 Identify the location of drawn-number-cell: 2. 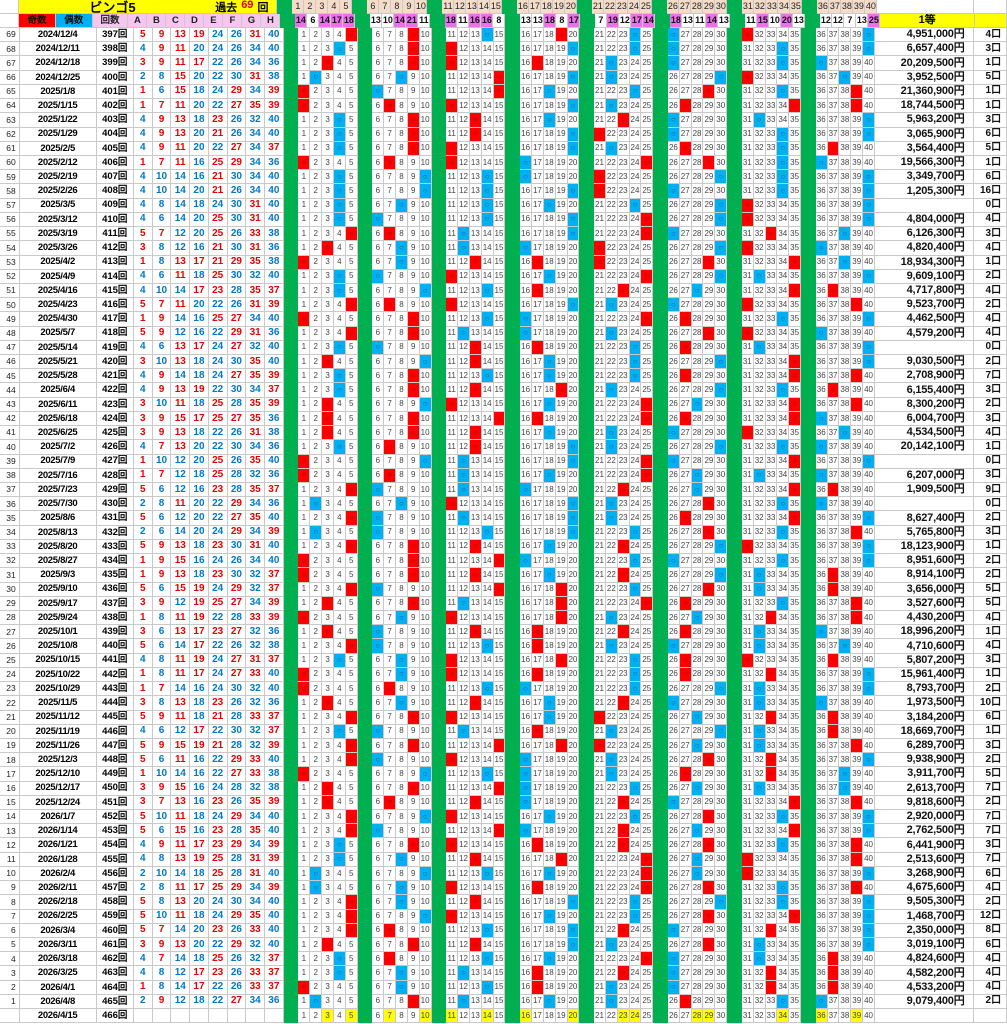
(143, 1002).